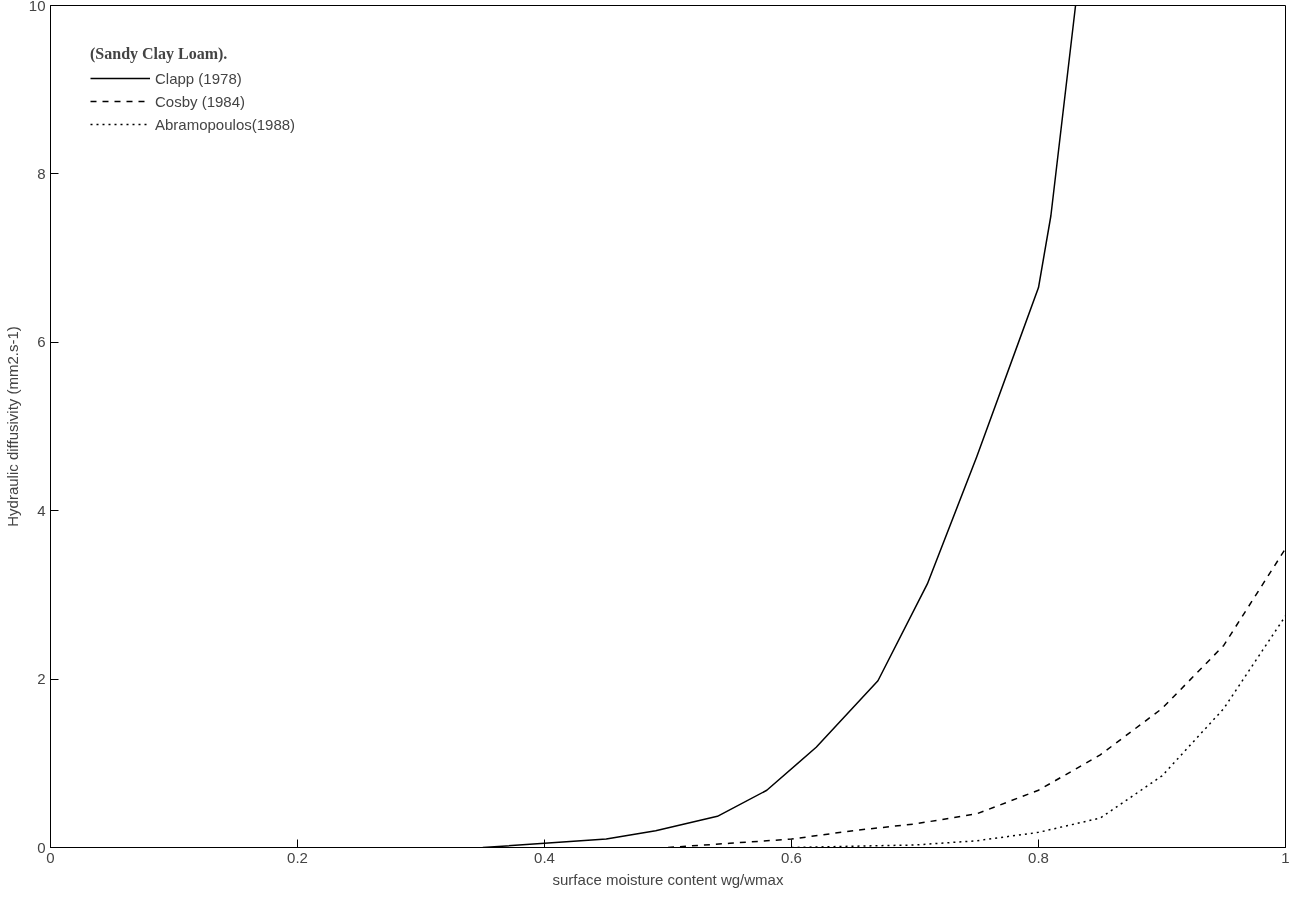 This screenshot has width=1301, height=901. What do you see at coordinates (41, 342) in the screenshot?
I see `y-tick-label: 6` at bounding box center [41, 342].